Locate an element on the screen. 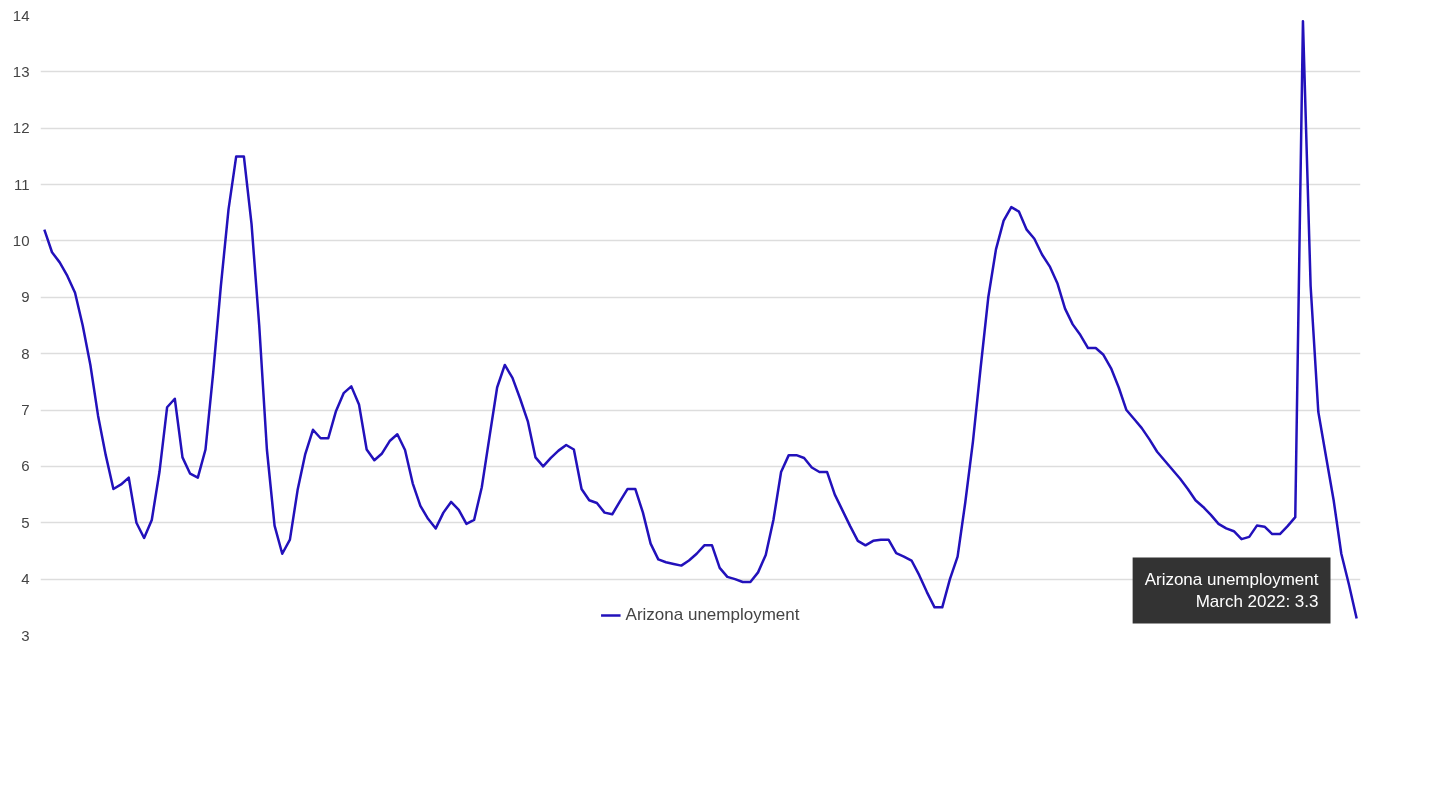 Image resolution: width=1434 pixels, height=798 pixels. y-tick-label: 12 is located at coordinates (21, 128).